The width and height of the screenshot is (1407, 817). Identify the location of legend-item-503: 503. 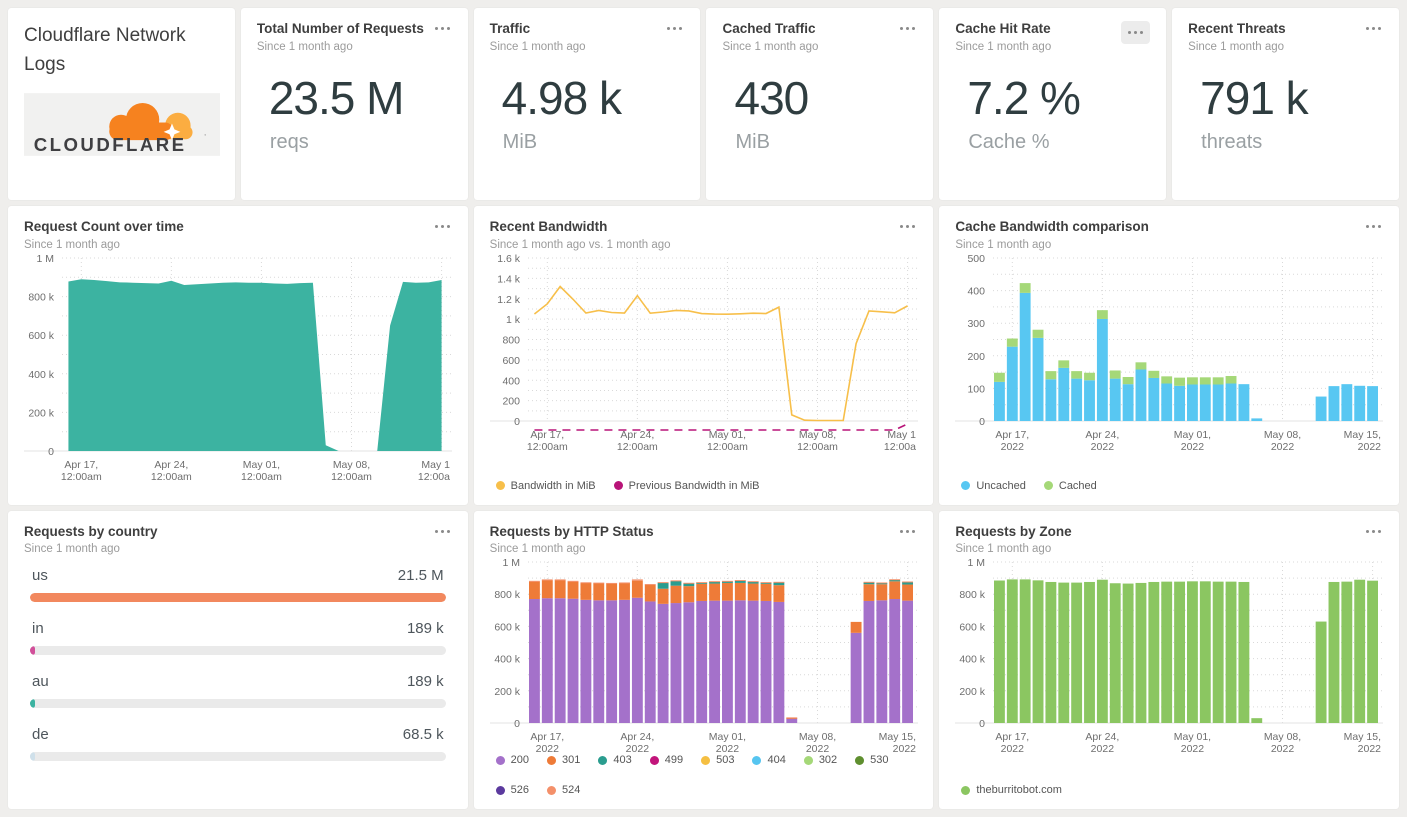
(717, 760).